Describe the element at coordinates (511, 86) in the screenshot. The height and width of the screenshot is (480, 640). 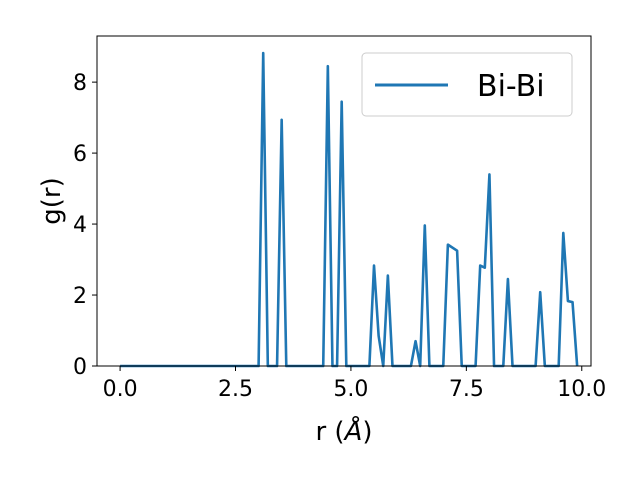
I see `legend-label-bi-bi: Bi-Bi` at that location.